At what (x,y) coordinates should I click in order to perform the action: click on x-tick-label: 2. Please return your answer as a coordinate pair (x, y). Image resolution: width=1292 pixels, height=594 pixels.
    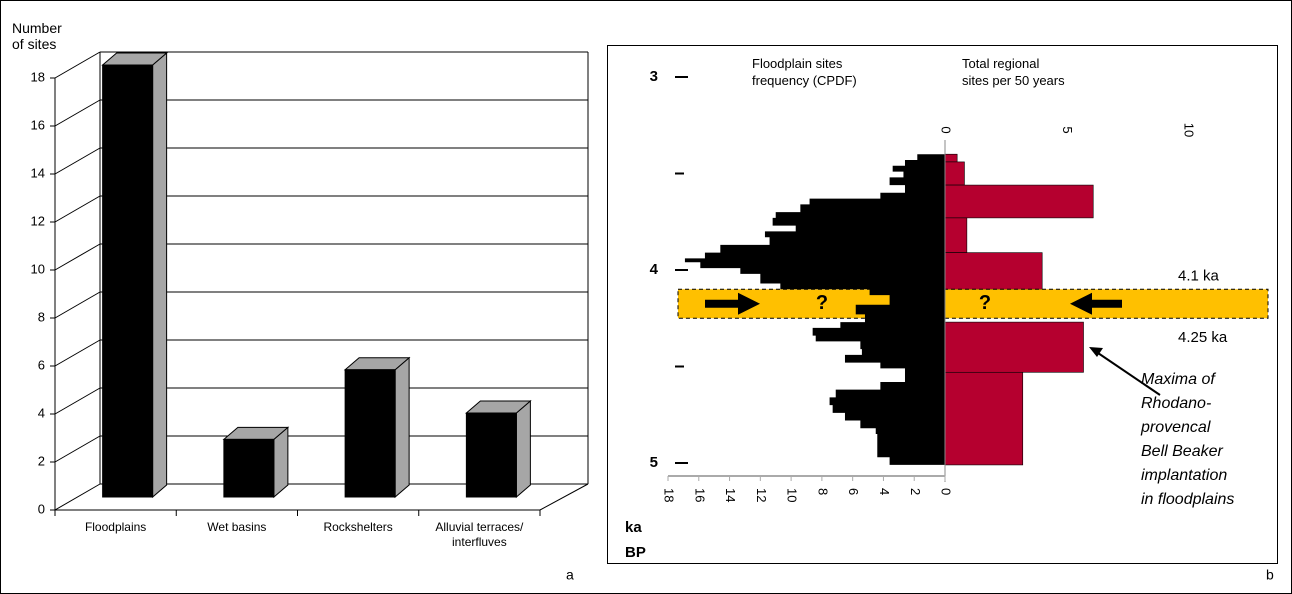
    Looking at the image, I should click on (915, 491).